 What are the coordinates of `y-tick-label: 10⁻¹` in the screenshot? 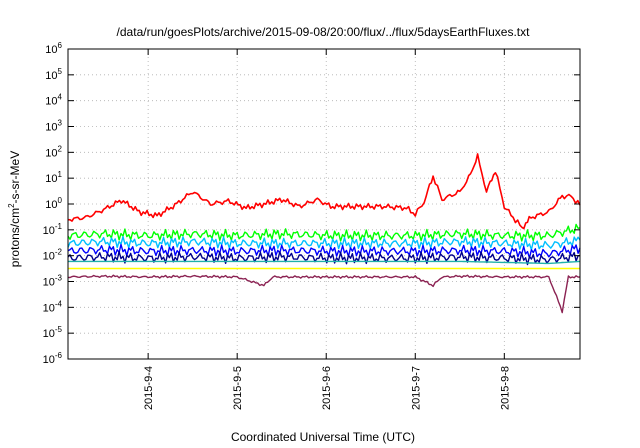 It's located at (53, 229).